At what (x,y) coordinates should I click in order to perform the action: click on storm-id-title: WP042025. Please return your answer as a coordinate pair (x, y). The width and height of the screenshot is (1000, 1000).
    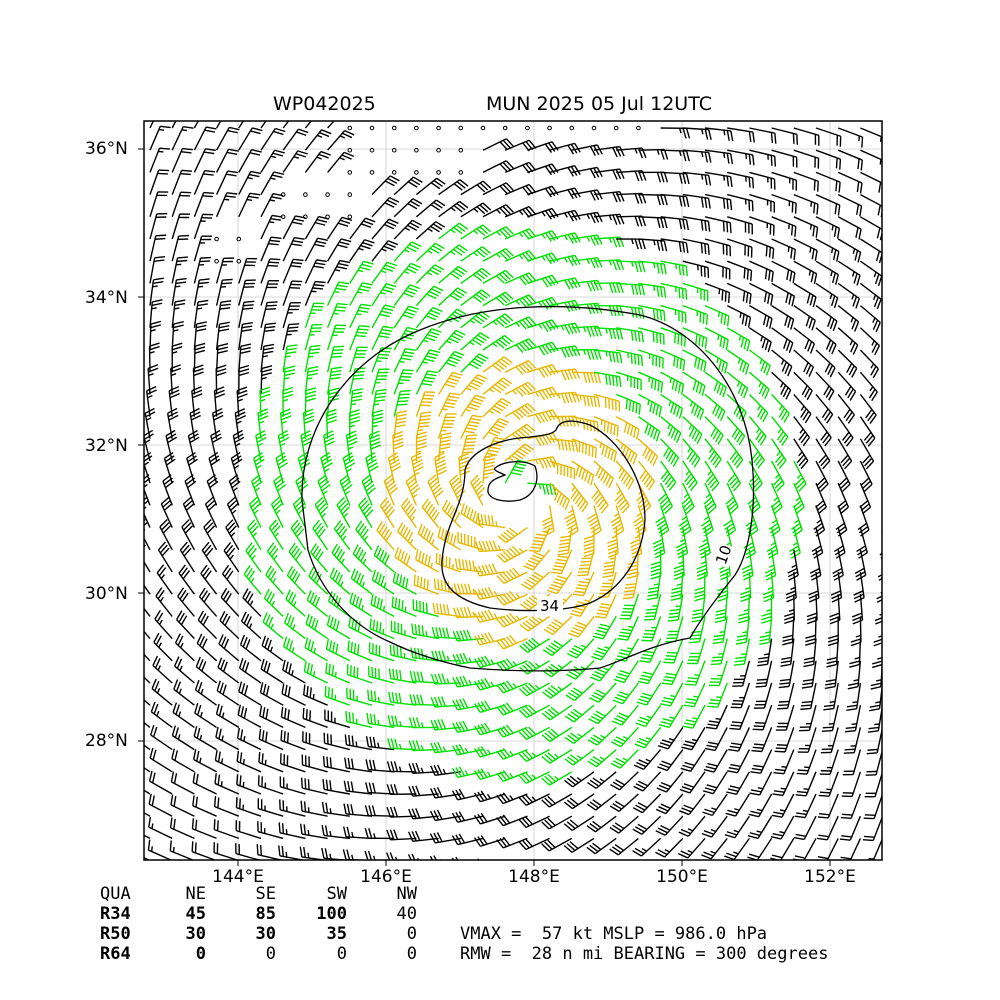
    Looking at the image, I should click on (324, 104).